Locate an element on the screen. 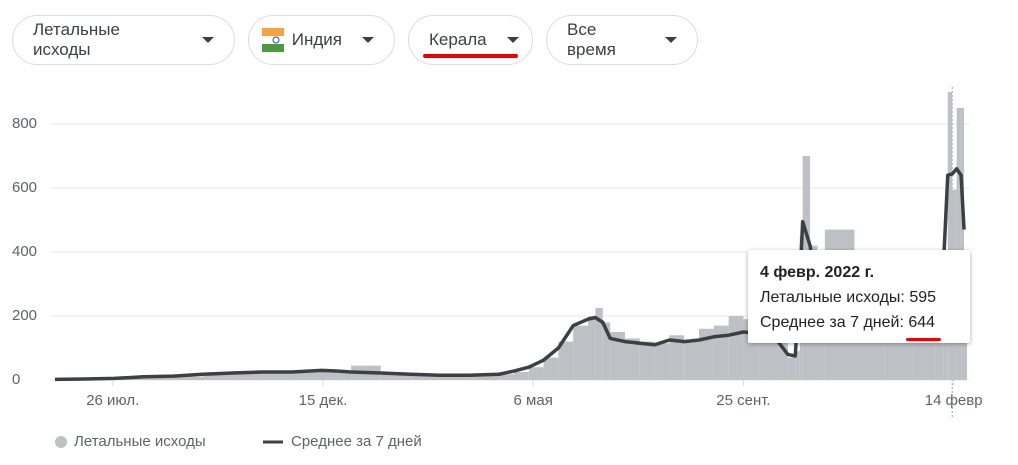 This screenshot has width=1018, height=465. chip-label: Все время is located at coordinates (591, 39).